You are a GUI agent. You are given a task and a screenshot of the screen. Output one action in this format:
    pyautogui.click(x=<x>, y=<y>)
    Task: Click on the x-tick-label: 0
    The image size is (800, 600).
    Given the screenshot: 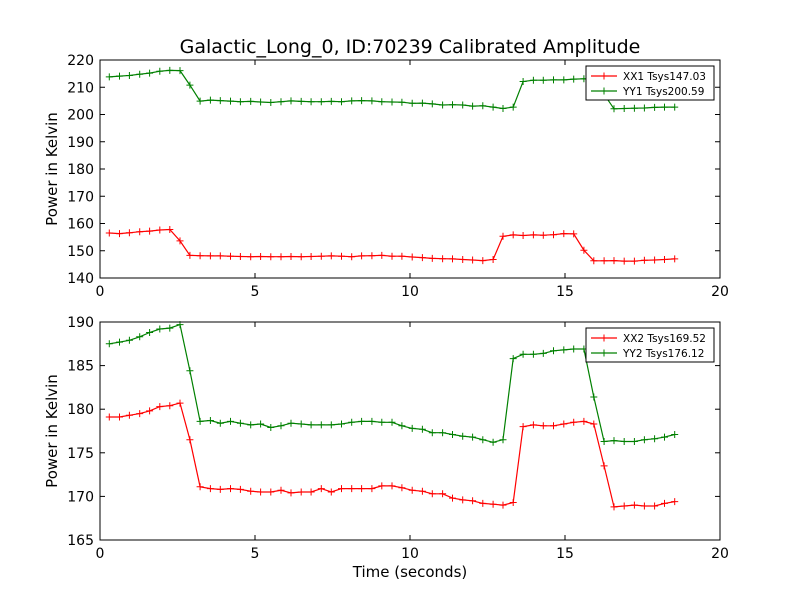 What is the action you would take?
    pyautogui.click(x=100, y=292)
    